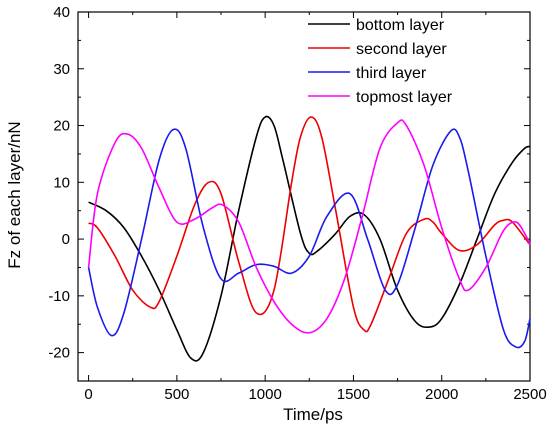 Image resolution: width=550 pixels, height=429 pixels. I want to click on x-axis-title: Time/ps, so click(313, 414).